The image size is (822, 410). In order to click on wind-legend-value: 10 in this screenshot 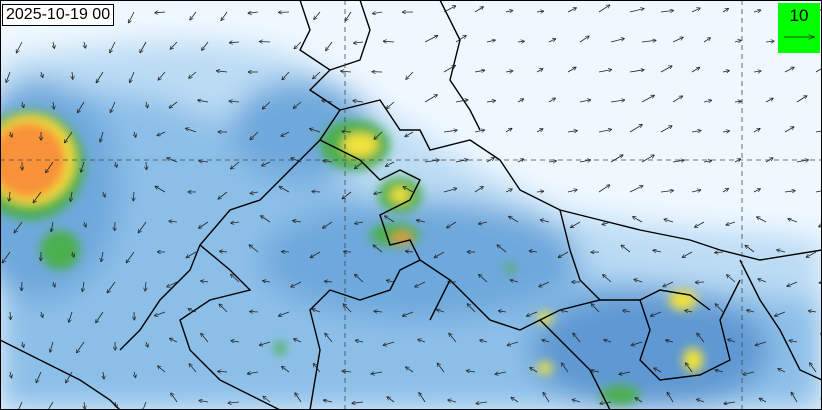, I will do `click(799, 15)`.